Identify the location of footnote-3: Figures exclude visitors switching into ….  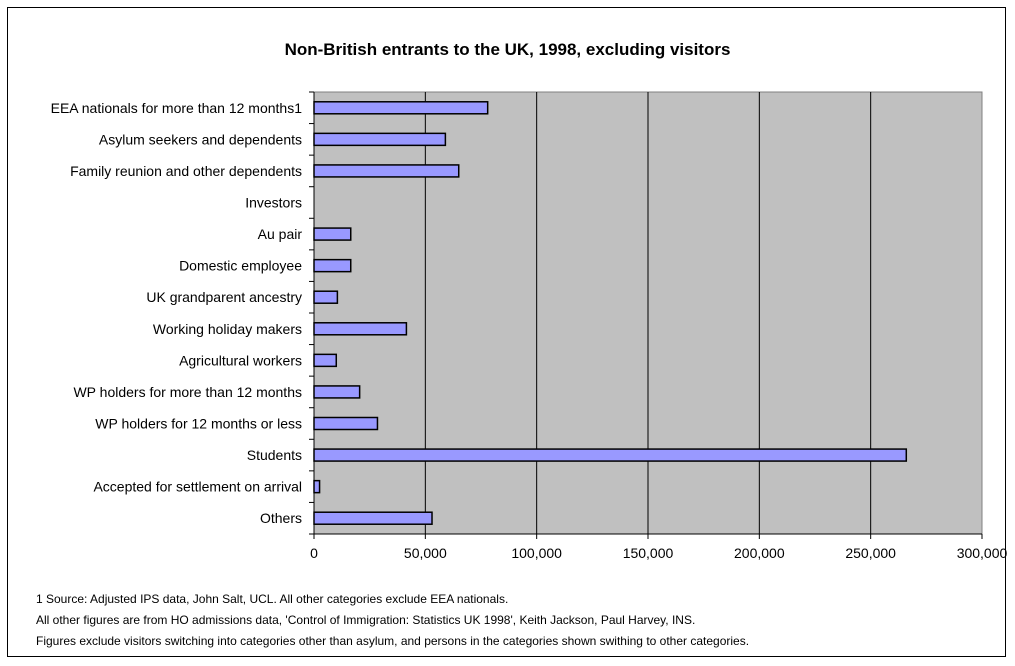
(393, 641).